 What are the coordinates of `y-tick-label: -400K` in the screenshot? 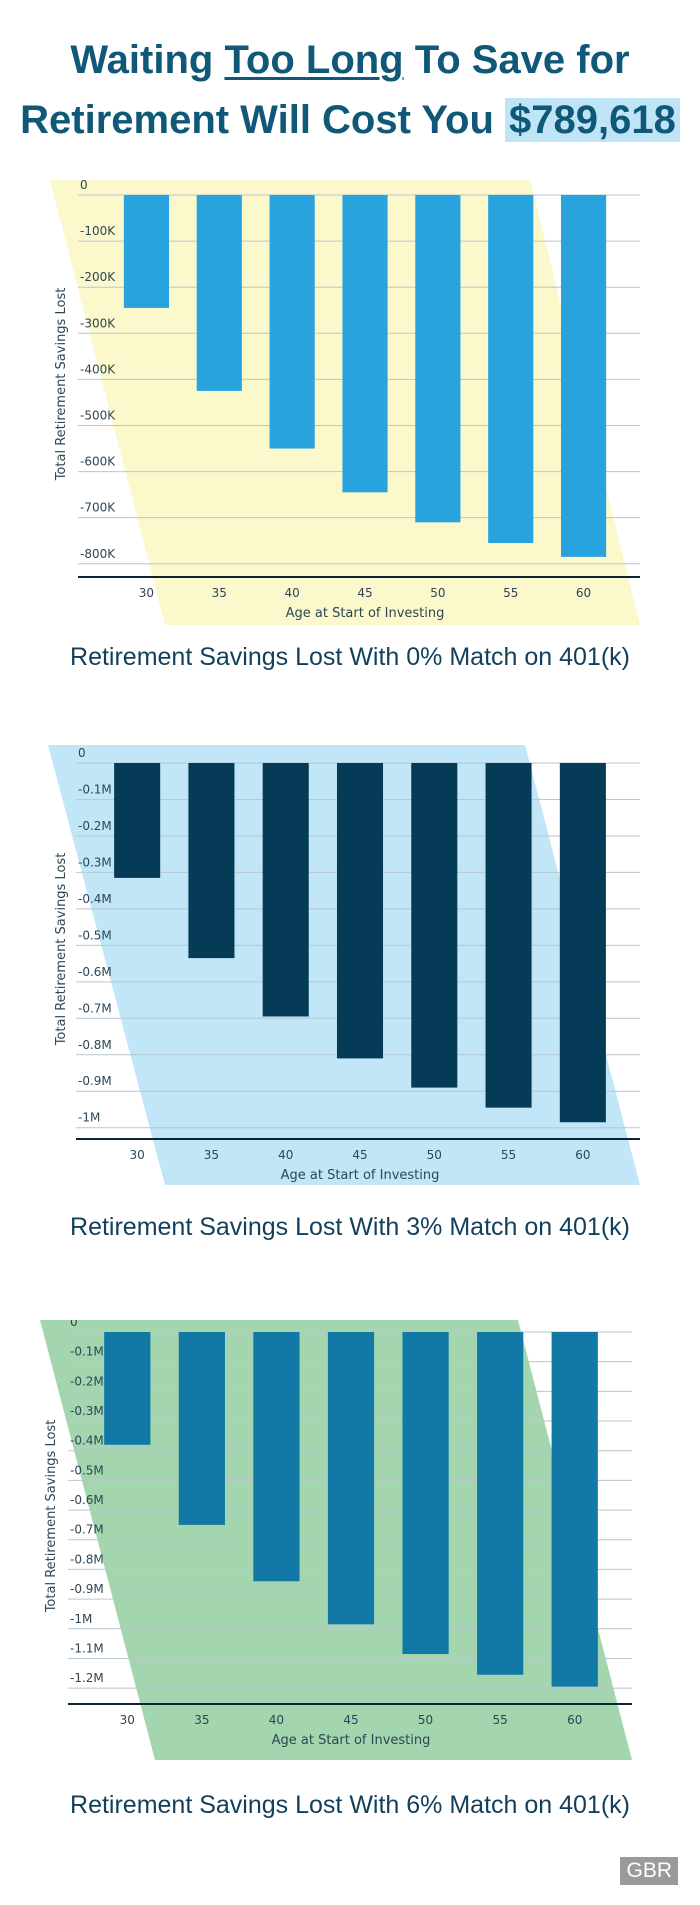 It's located at (98, 369).